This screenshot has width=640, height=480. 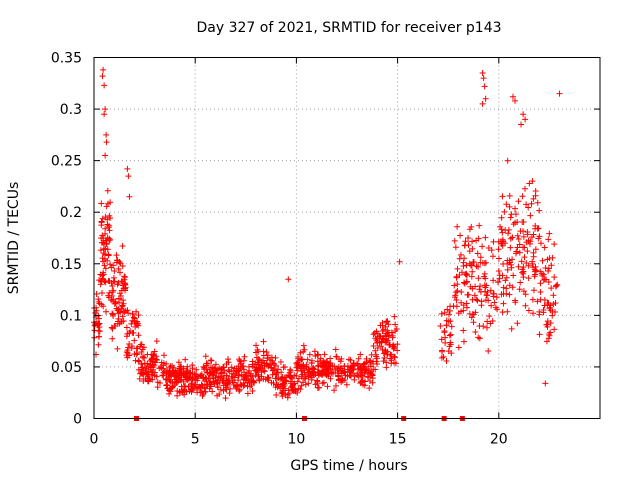 I want to click on y-tick-label: 0, so click(x=77, y=420).